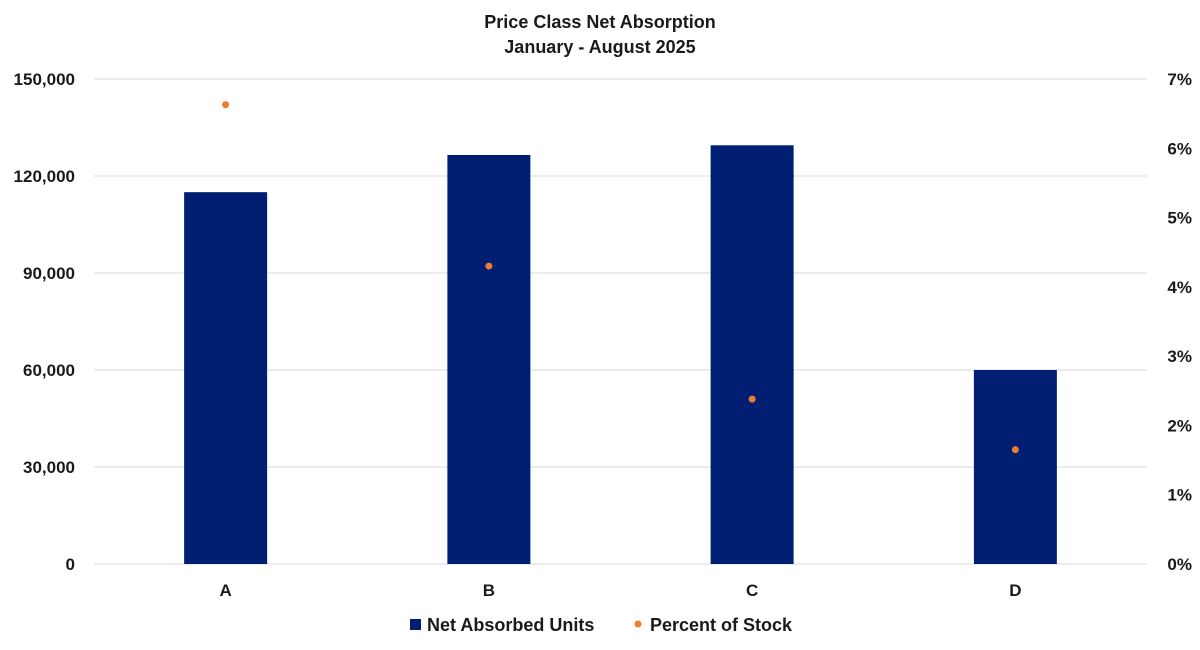 The height and width of the screenshot is (650, 1200). What do you see at coordinates (752, 355) in the screenshot?
I see `bar-c` at bounding box center [752, 355].